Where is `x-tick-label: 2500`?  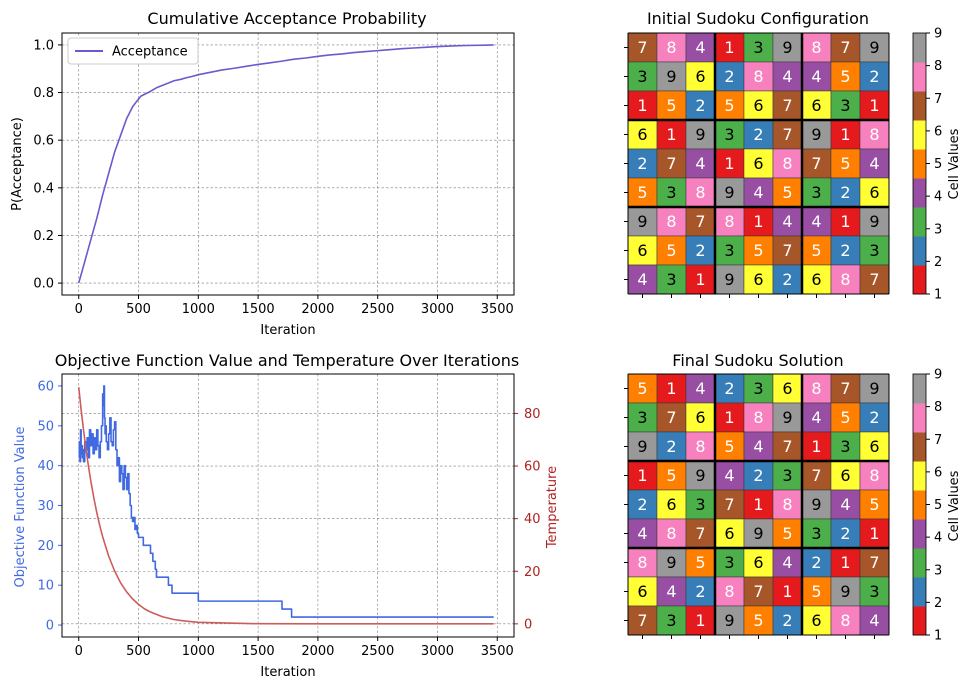
x-tick-label: 2500 is located at coordinates (377, 651).